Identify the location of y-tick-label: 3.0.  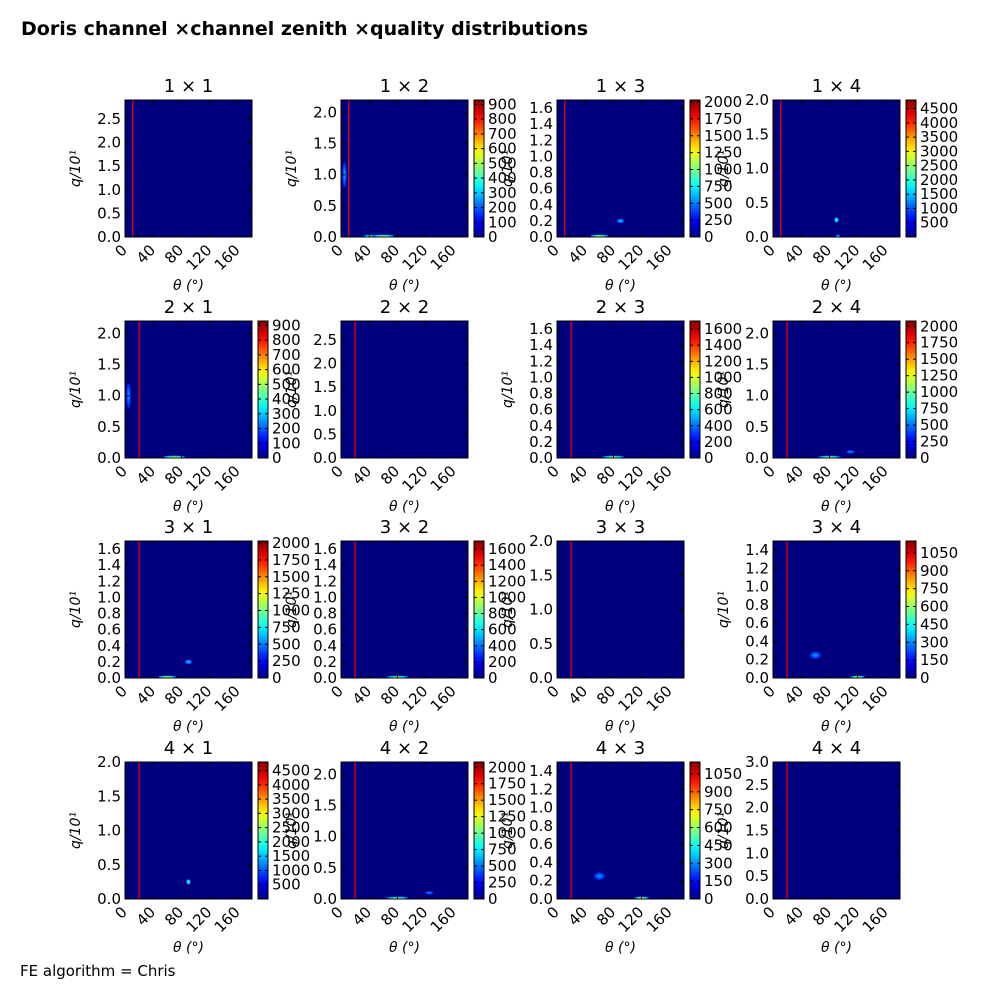
(757, 762).